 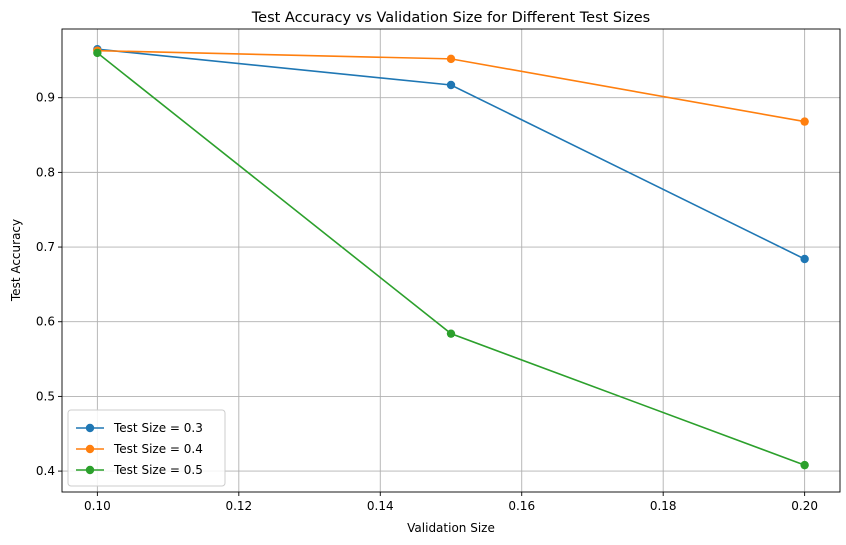 What do you see at coordinates (45, 471) in the screenshot?
I see `y-tick-label: 0.4` at bounding box center [45, 471].